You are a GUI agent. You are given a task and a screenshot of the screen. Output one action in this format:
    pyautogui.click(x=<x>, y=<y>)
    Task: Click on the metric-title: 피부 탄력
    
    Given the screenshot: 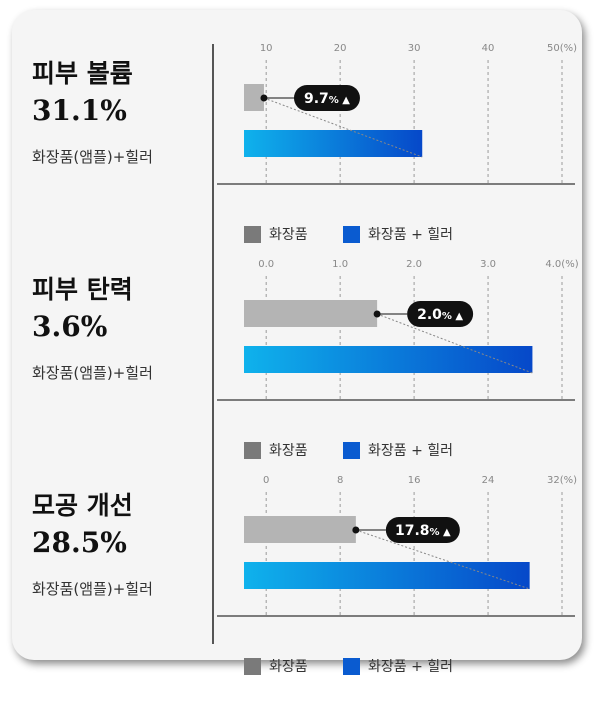 What is the action you would take?
    pyautogui.click(x=82, y=289)
    